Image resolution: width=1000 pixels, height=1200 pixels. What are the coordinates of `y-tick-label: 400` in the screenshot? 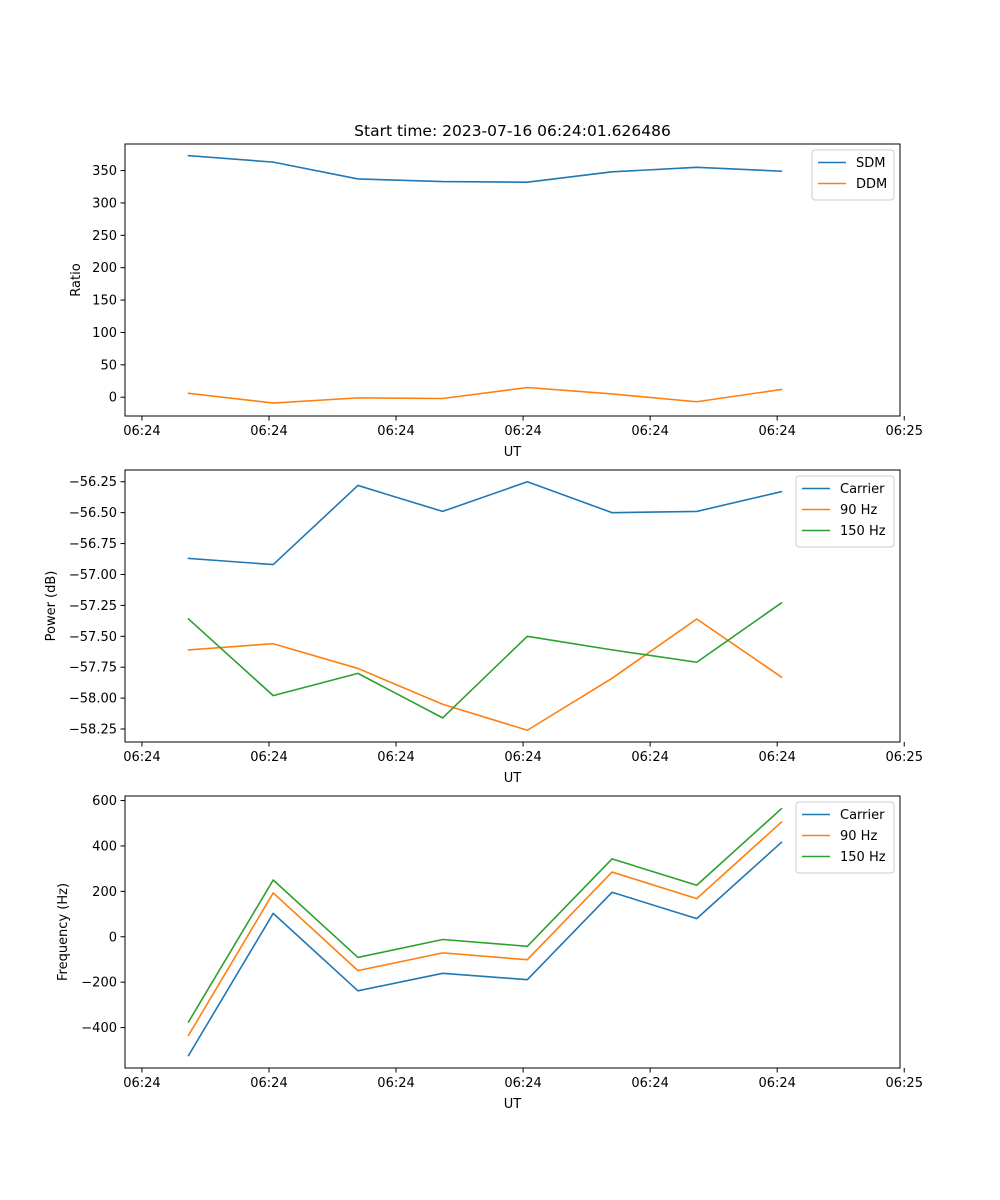 It's located at (104, 846).